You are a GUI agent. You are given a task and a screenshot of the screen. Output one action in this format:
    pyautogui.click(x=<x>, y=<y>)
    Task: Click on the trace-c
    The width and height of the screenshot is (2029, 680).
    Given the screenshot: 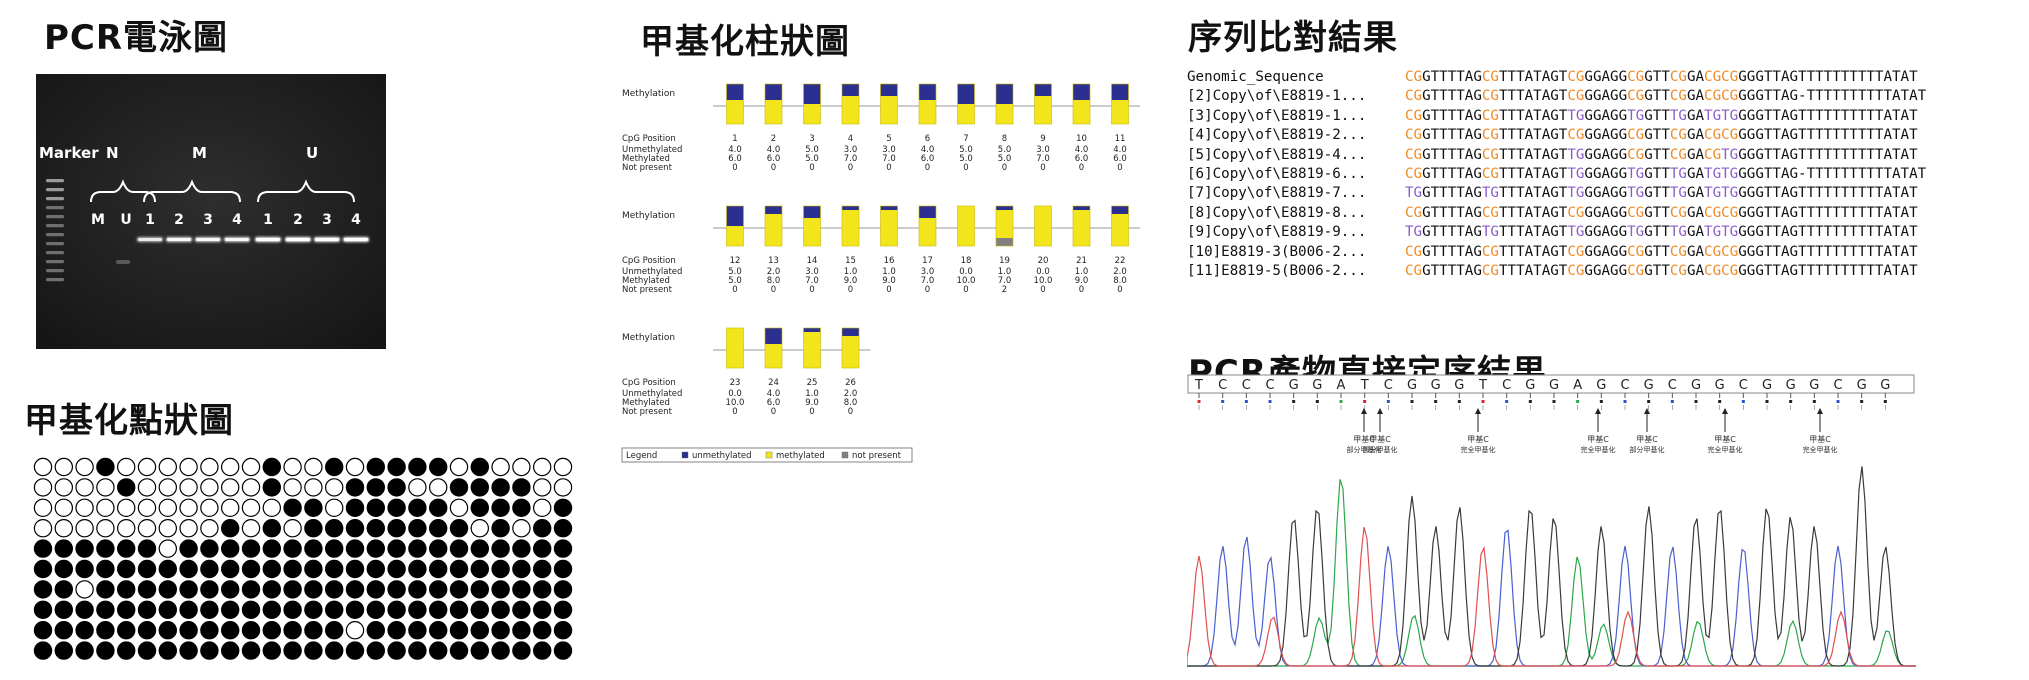 What is the action you would take?
    pyautogui.click(x=1551, y=598)
    